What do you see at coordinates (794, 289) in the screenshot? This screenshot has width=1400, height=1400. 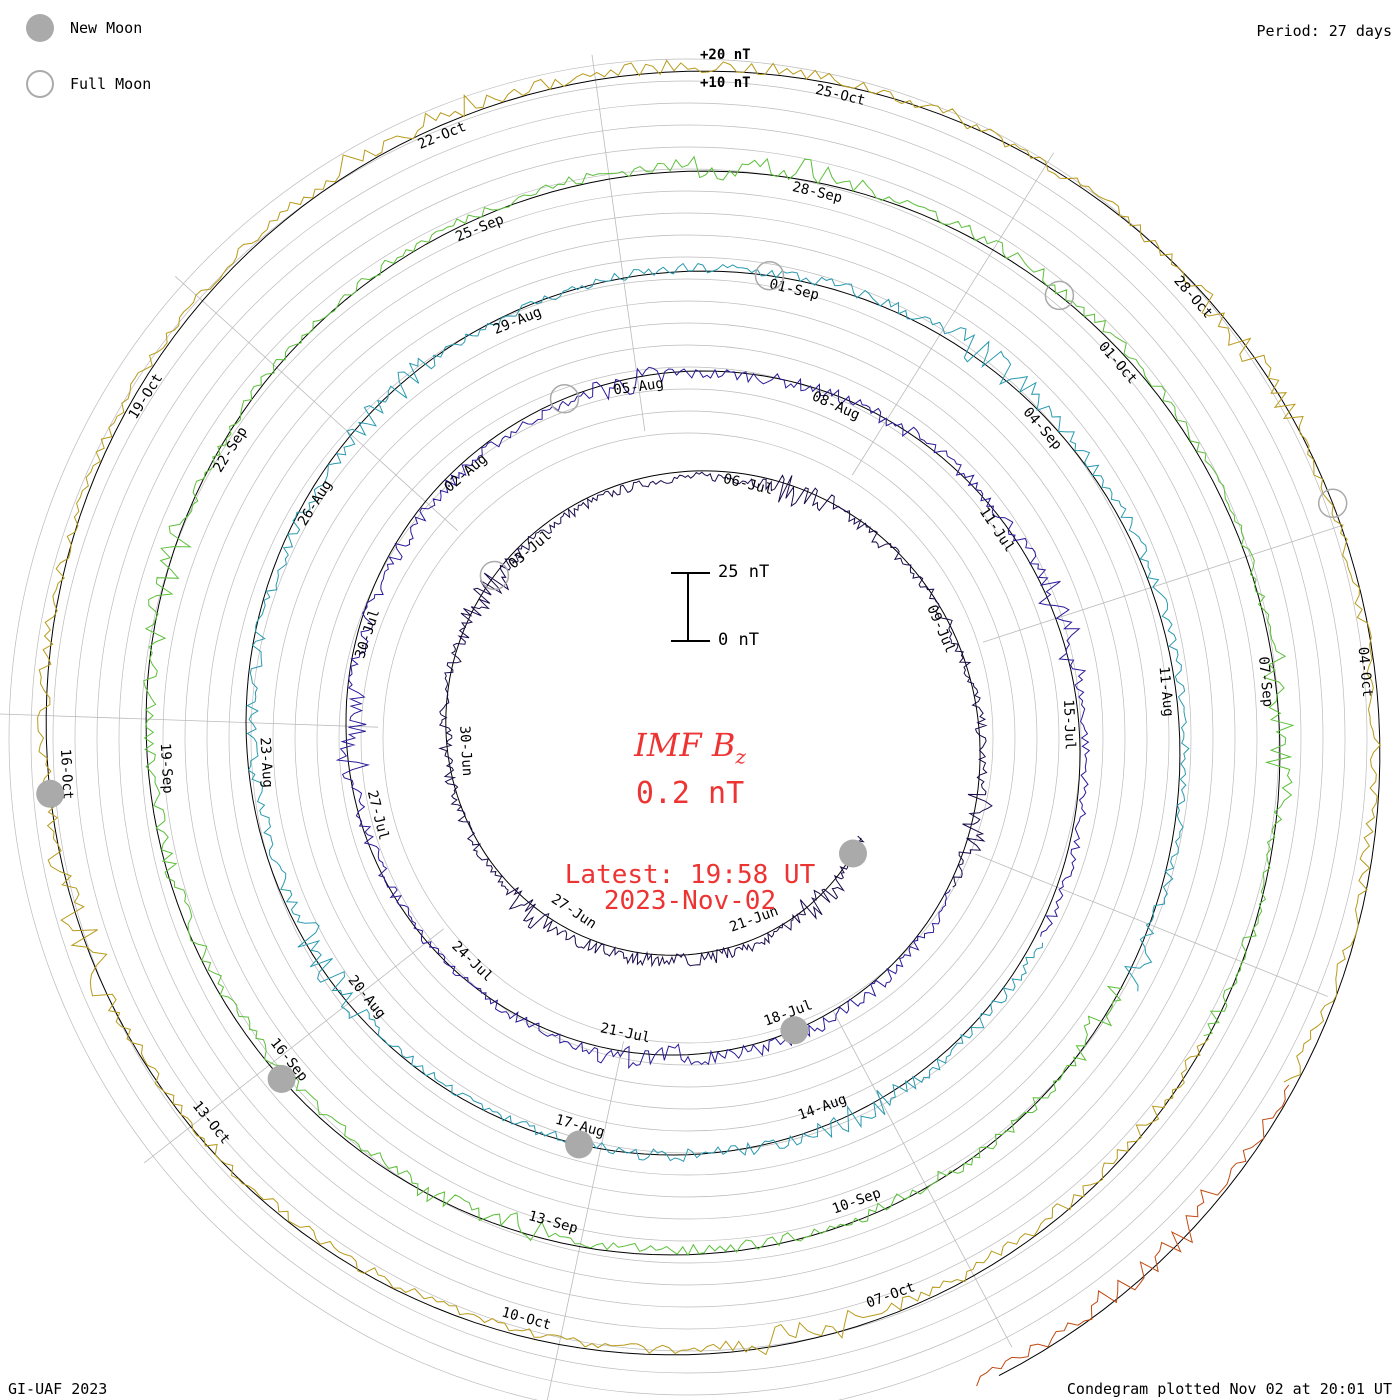 I see `date-label: 01-Sep` at bounding box center [794, 289].